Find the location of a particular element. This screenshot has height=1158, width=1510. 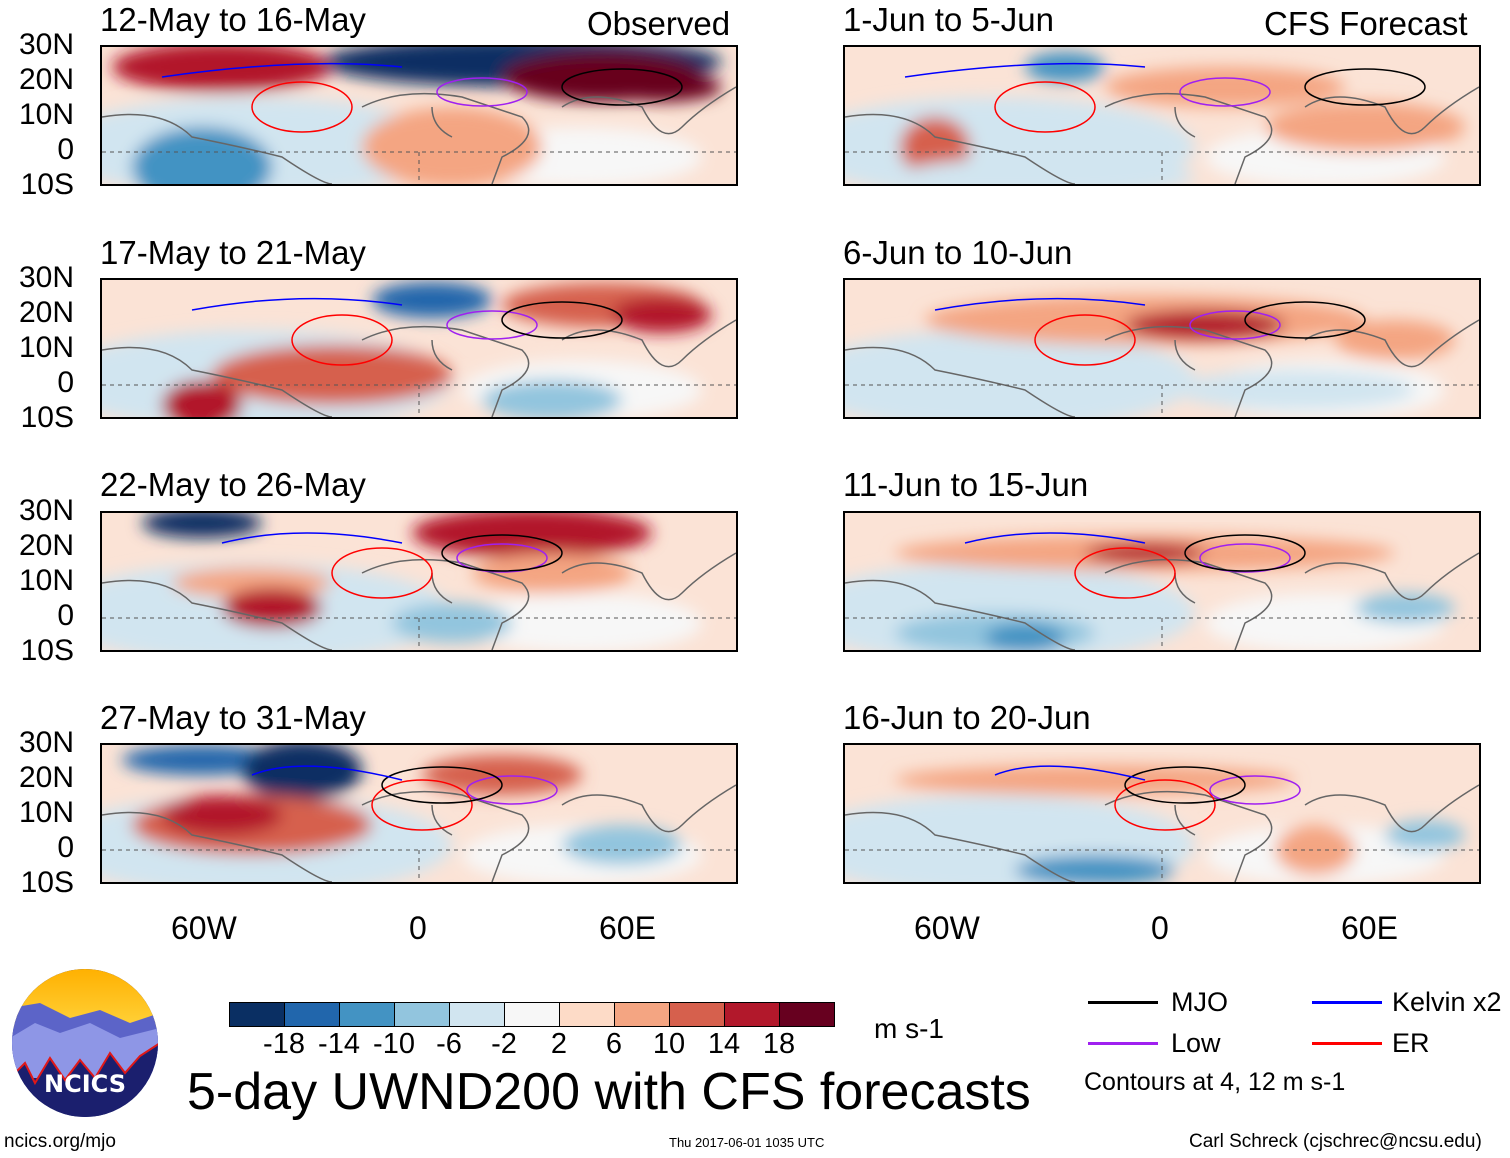

colorbar-units: m s-1 is located at coordinates (909, 1028).